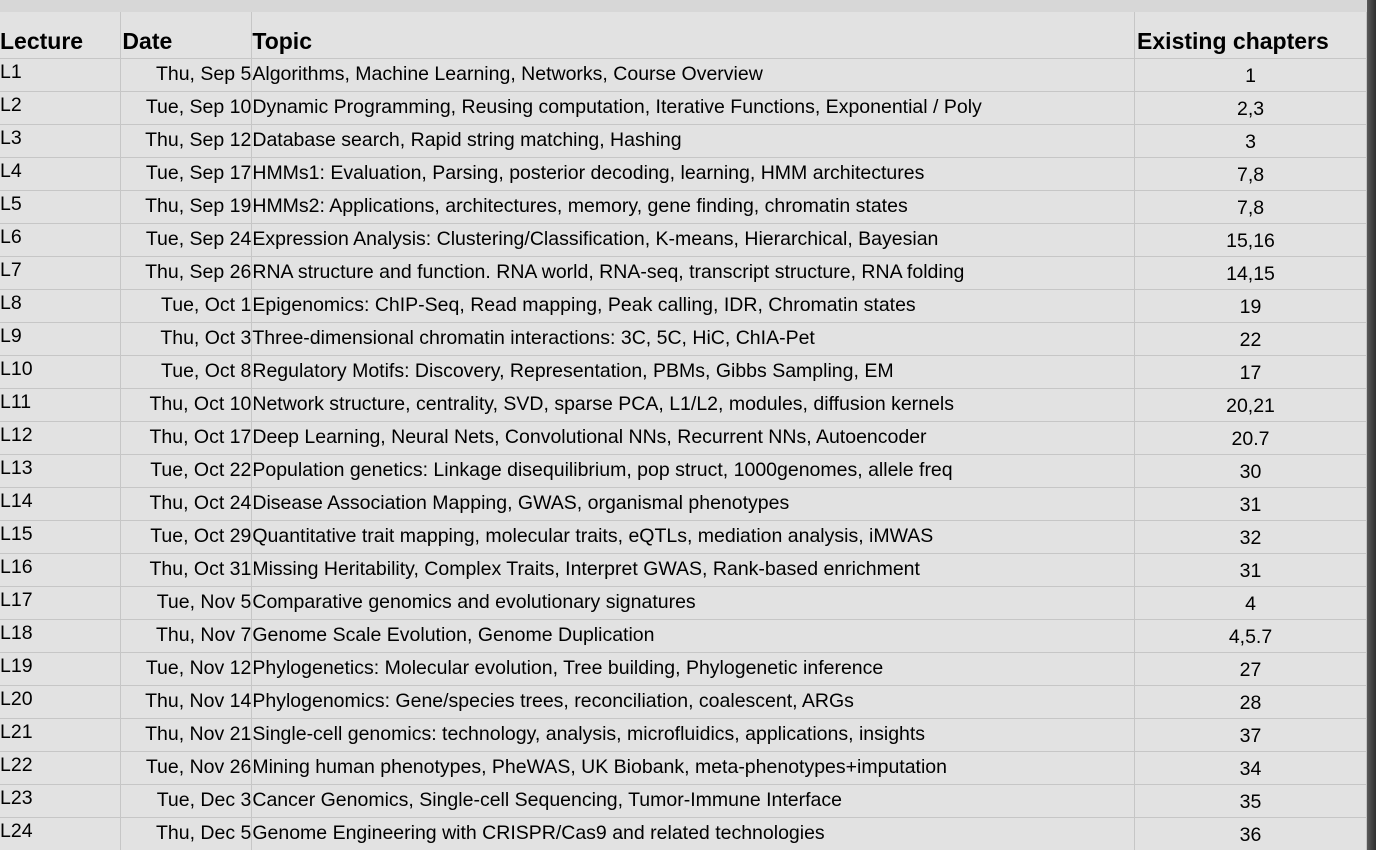 The height and width of the screenshot is (850, 1376). I want to click on cell-chapters: 17, so click(1250, 372).